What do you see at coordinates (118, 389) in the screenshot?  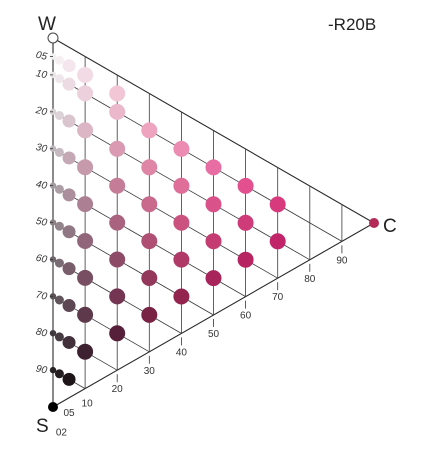 I see `chromaticness-scale-label: 20` at bounding box center [118, 389].